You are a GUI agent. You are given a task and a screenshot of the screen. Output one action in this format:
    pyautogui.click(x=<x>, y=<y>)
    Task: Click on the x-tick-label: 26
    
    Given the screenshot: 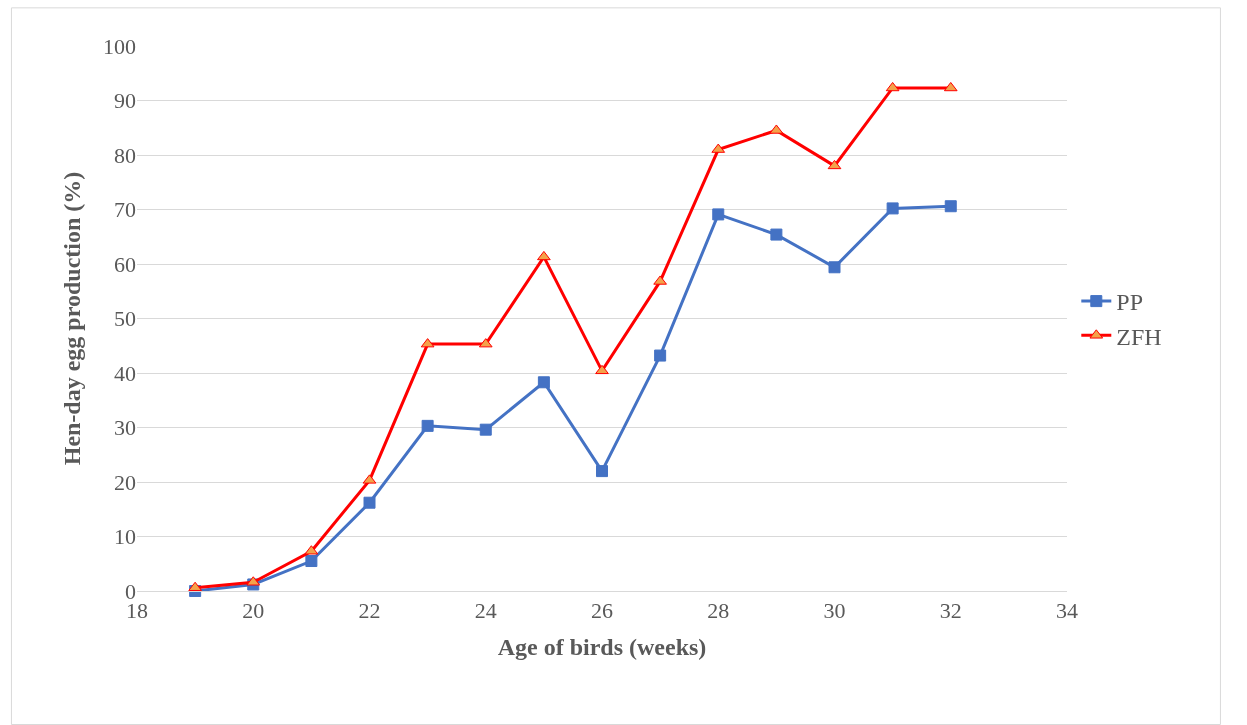 What is the action you would take?
    pyautogui.click(x=602, y=611)
    